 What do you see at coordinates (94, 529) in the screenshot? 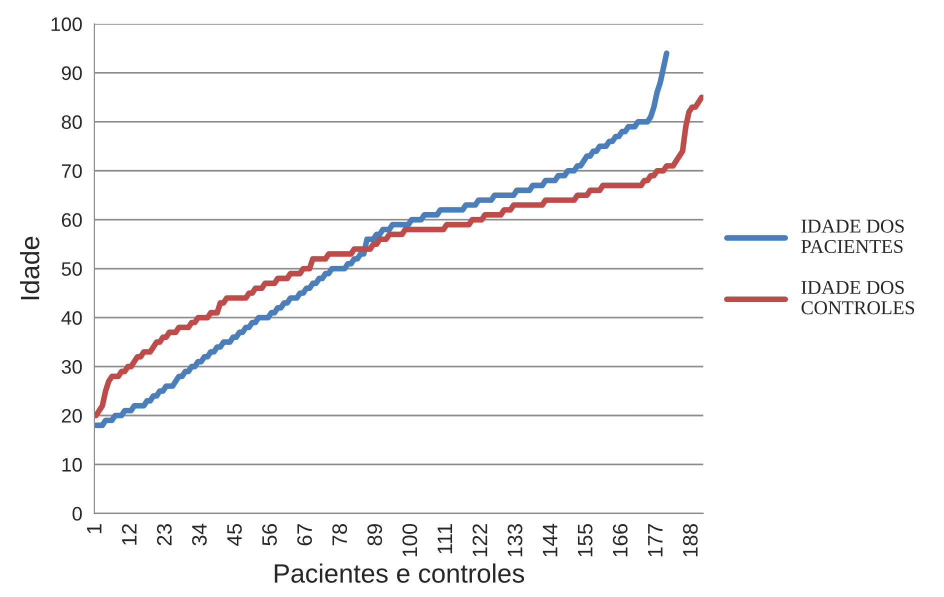
I see `x-tick-label: 1` at bounding box center [94, 529].